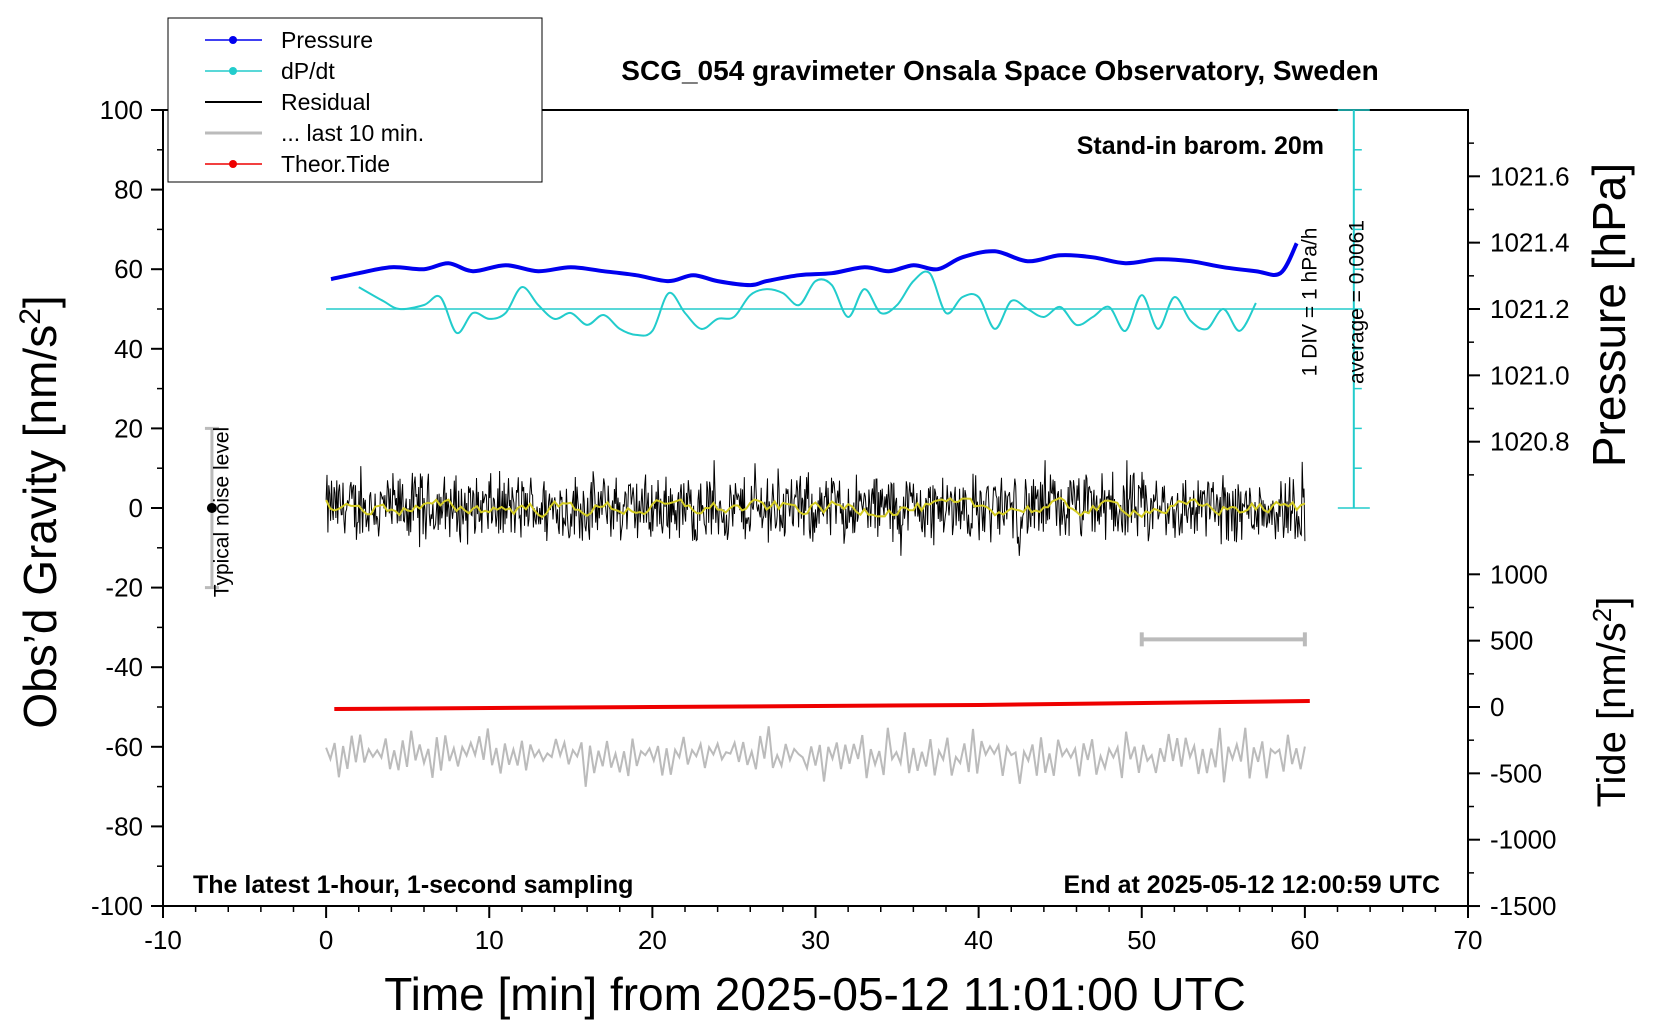 The image size is (1660, 1025). I want to click on y-left-tick-label: -60, so click(124, 747).